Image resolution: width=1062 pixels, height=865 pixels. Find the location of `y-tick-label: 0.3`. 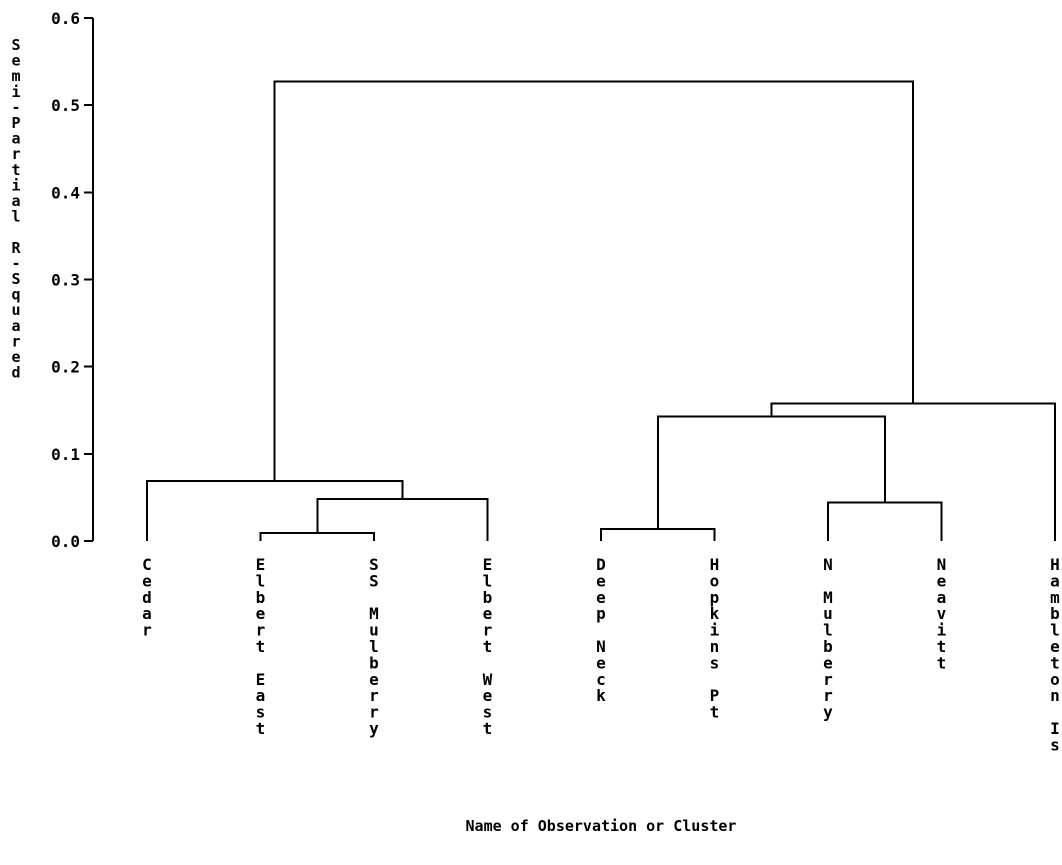

y-tick-label: 0.3 is located at coordinates (65, 280).